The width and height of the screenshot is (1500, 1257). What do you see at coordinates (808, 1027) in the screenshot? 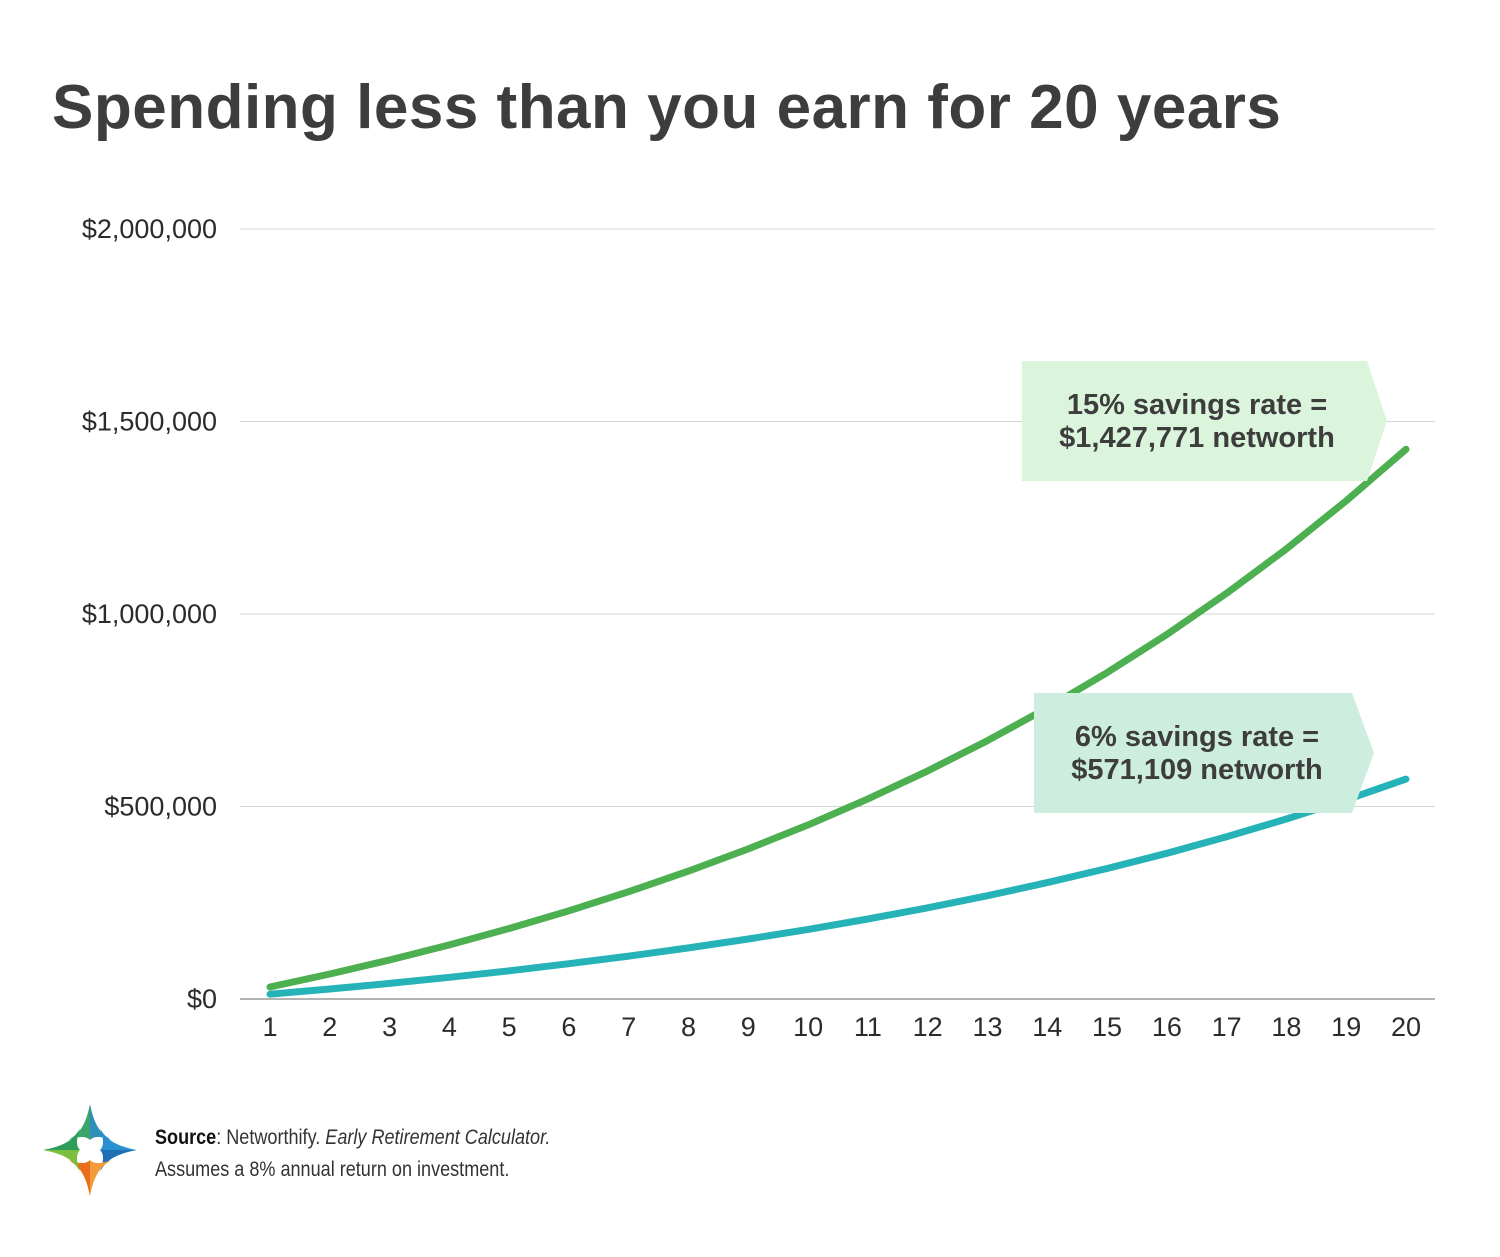
I see `x-tick-label: 10` at bounding box center [808, 1027].